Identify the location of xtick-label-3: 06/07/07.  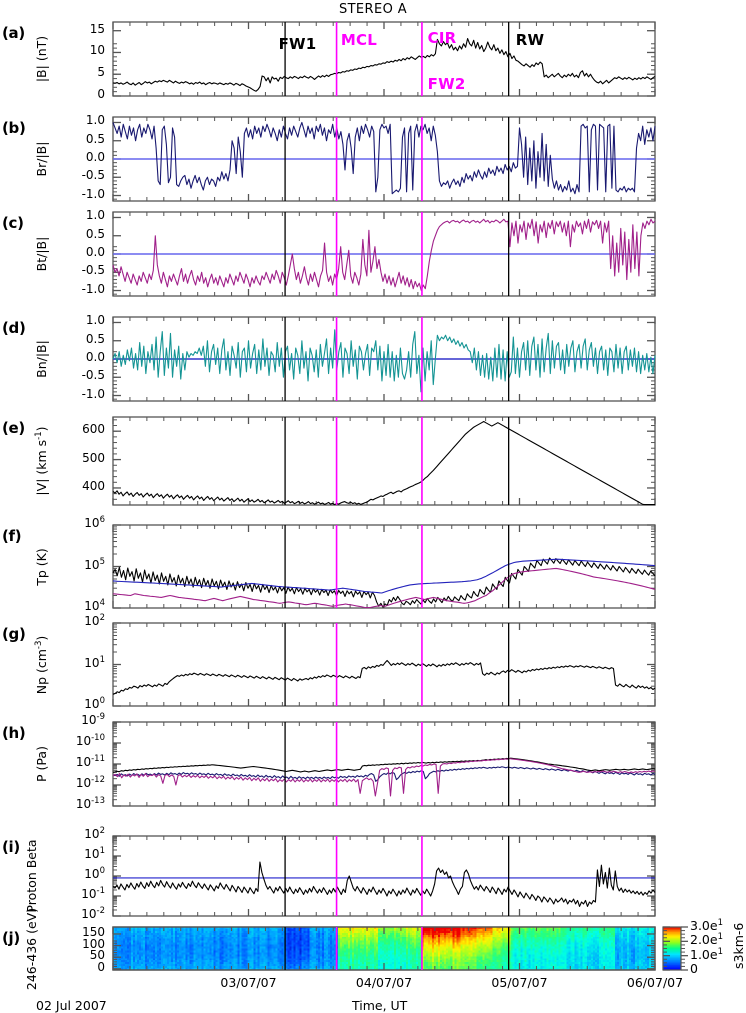
(655, 982).